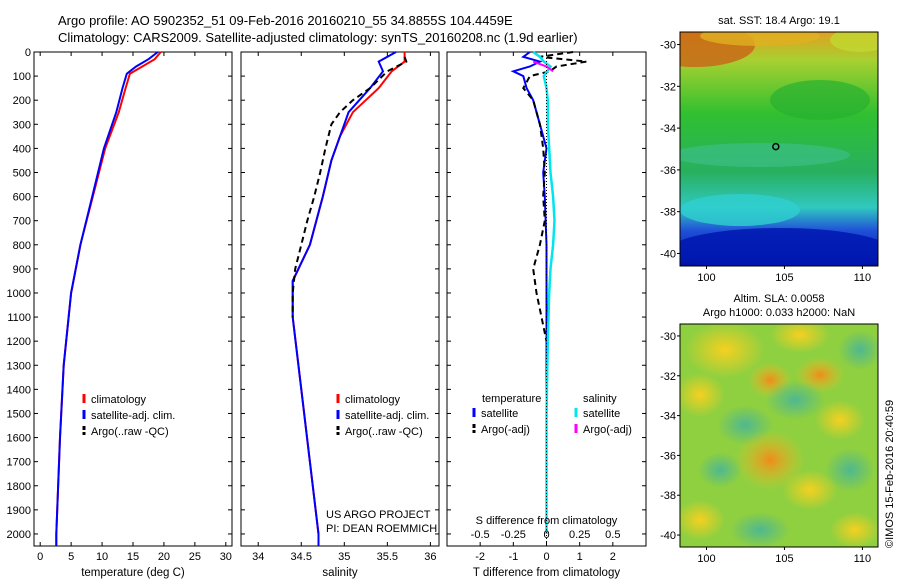 This screenshot has height=580, width=900. Describe the element at coordinates (381, 529) in the screenshot. I see `pi-label: PI: DEAN ROEMMICH` at that location.